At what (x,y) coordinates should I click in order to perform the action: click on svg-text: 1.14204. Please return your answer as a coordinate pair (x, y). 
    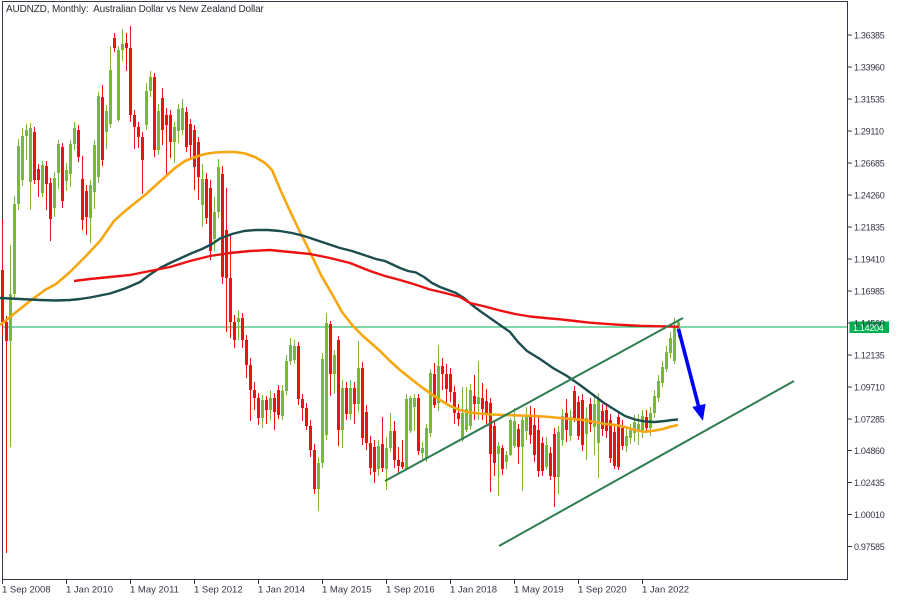
    Looking at the image, I should click on (868, 328).